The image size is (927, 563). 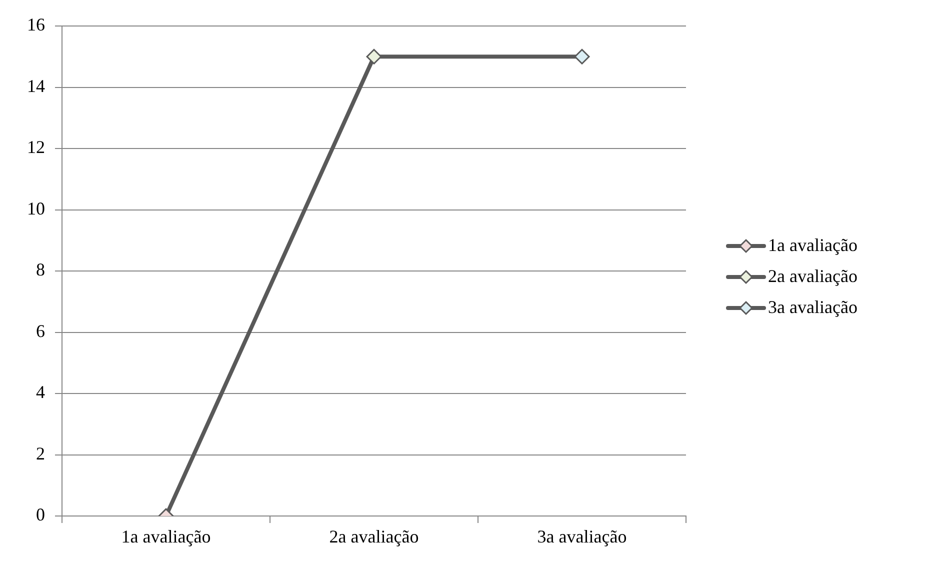 What do you see at coordinates (36, 86) in the screenshot?
I see `y-tick-label: 14` at bounding box center [36, 86].